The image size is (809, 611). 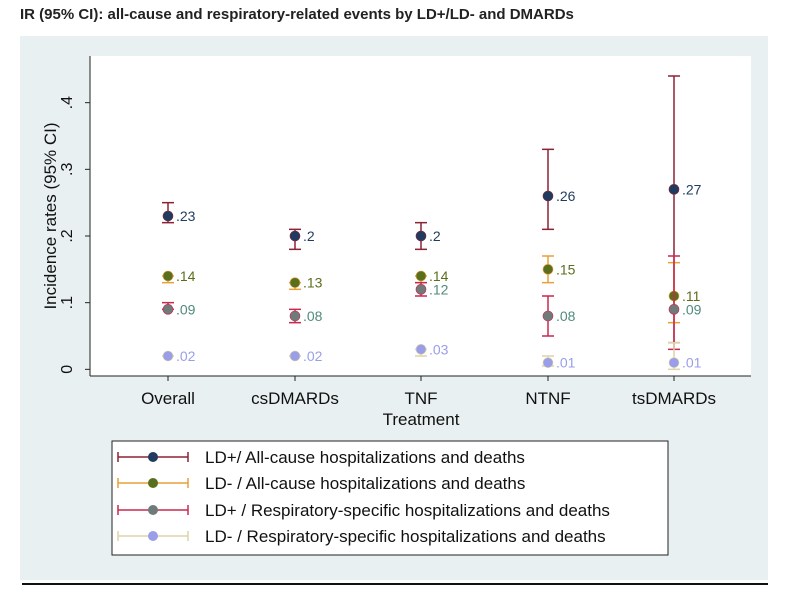 What do you see at coordinates (395, 584) in the screenshot?
I see `bottom-rule` at bounding box center [395, 584].